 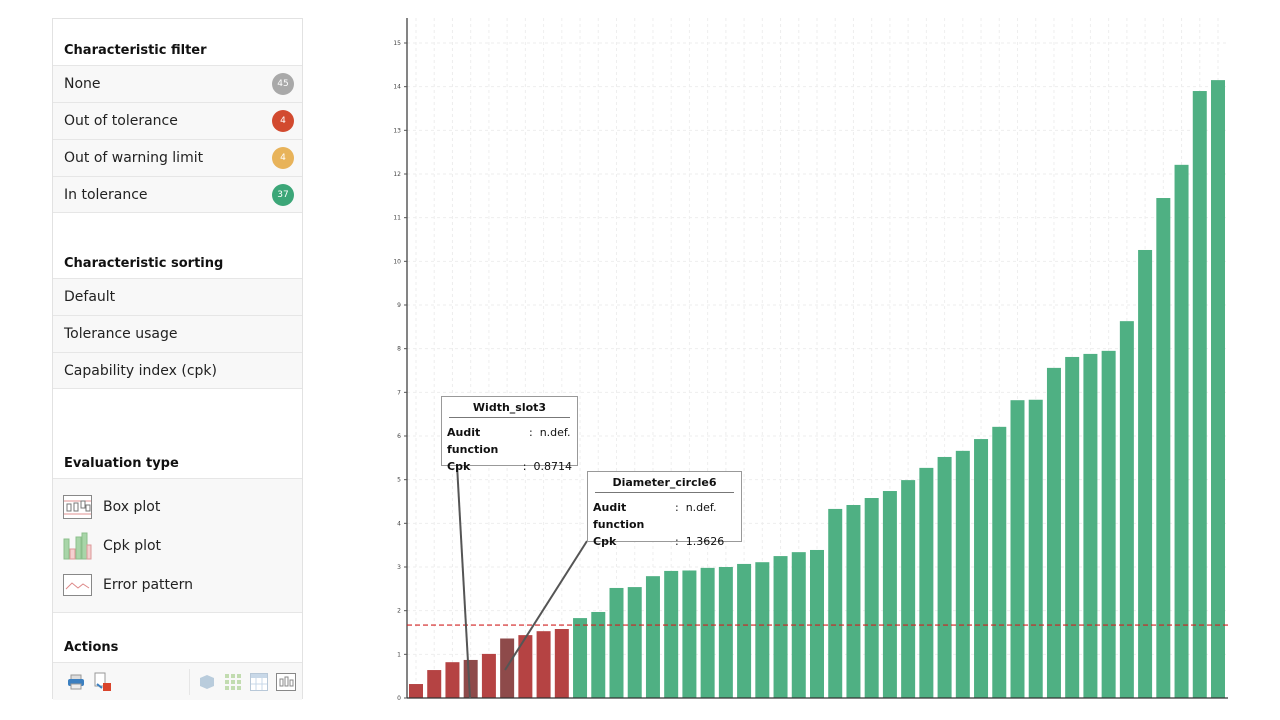 I want to click on y-tick-label: 10, so click(x=397, y=261).